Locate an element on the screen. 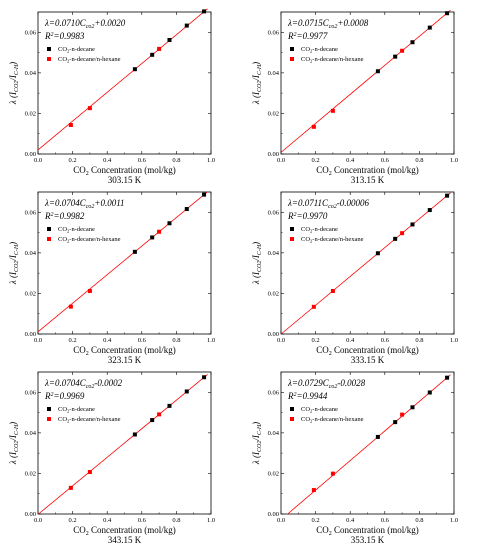  temperature-label: 313.15 K is located at coordinates (368, 180).